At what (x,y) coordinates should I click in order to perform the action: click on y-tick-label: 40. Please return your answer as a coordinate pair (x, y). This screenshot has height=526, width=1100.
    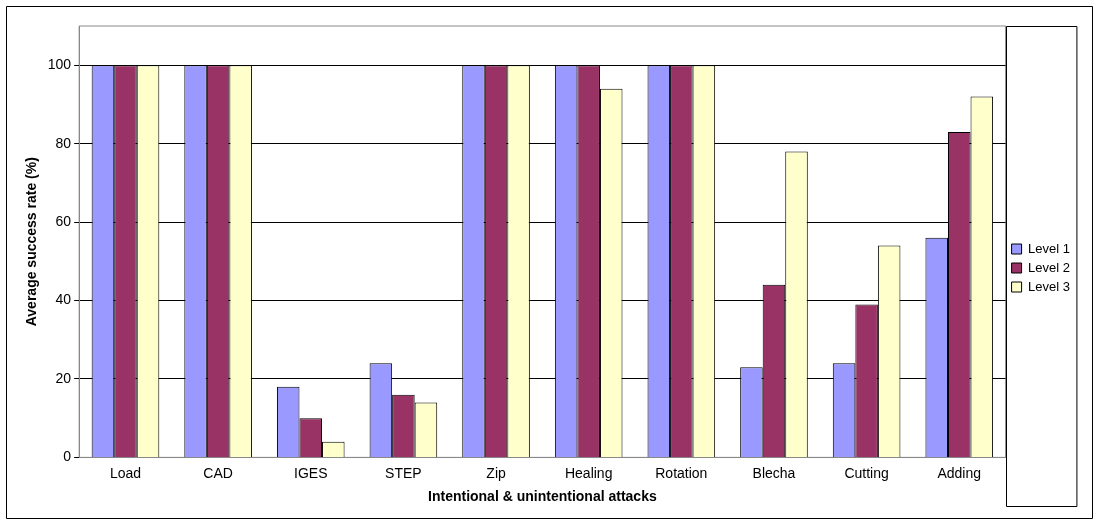
    Looking at the image, I should click on (63, 299).